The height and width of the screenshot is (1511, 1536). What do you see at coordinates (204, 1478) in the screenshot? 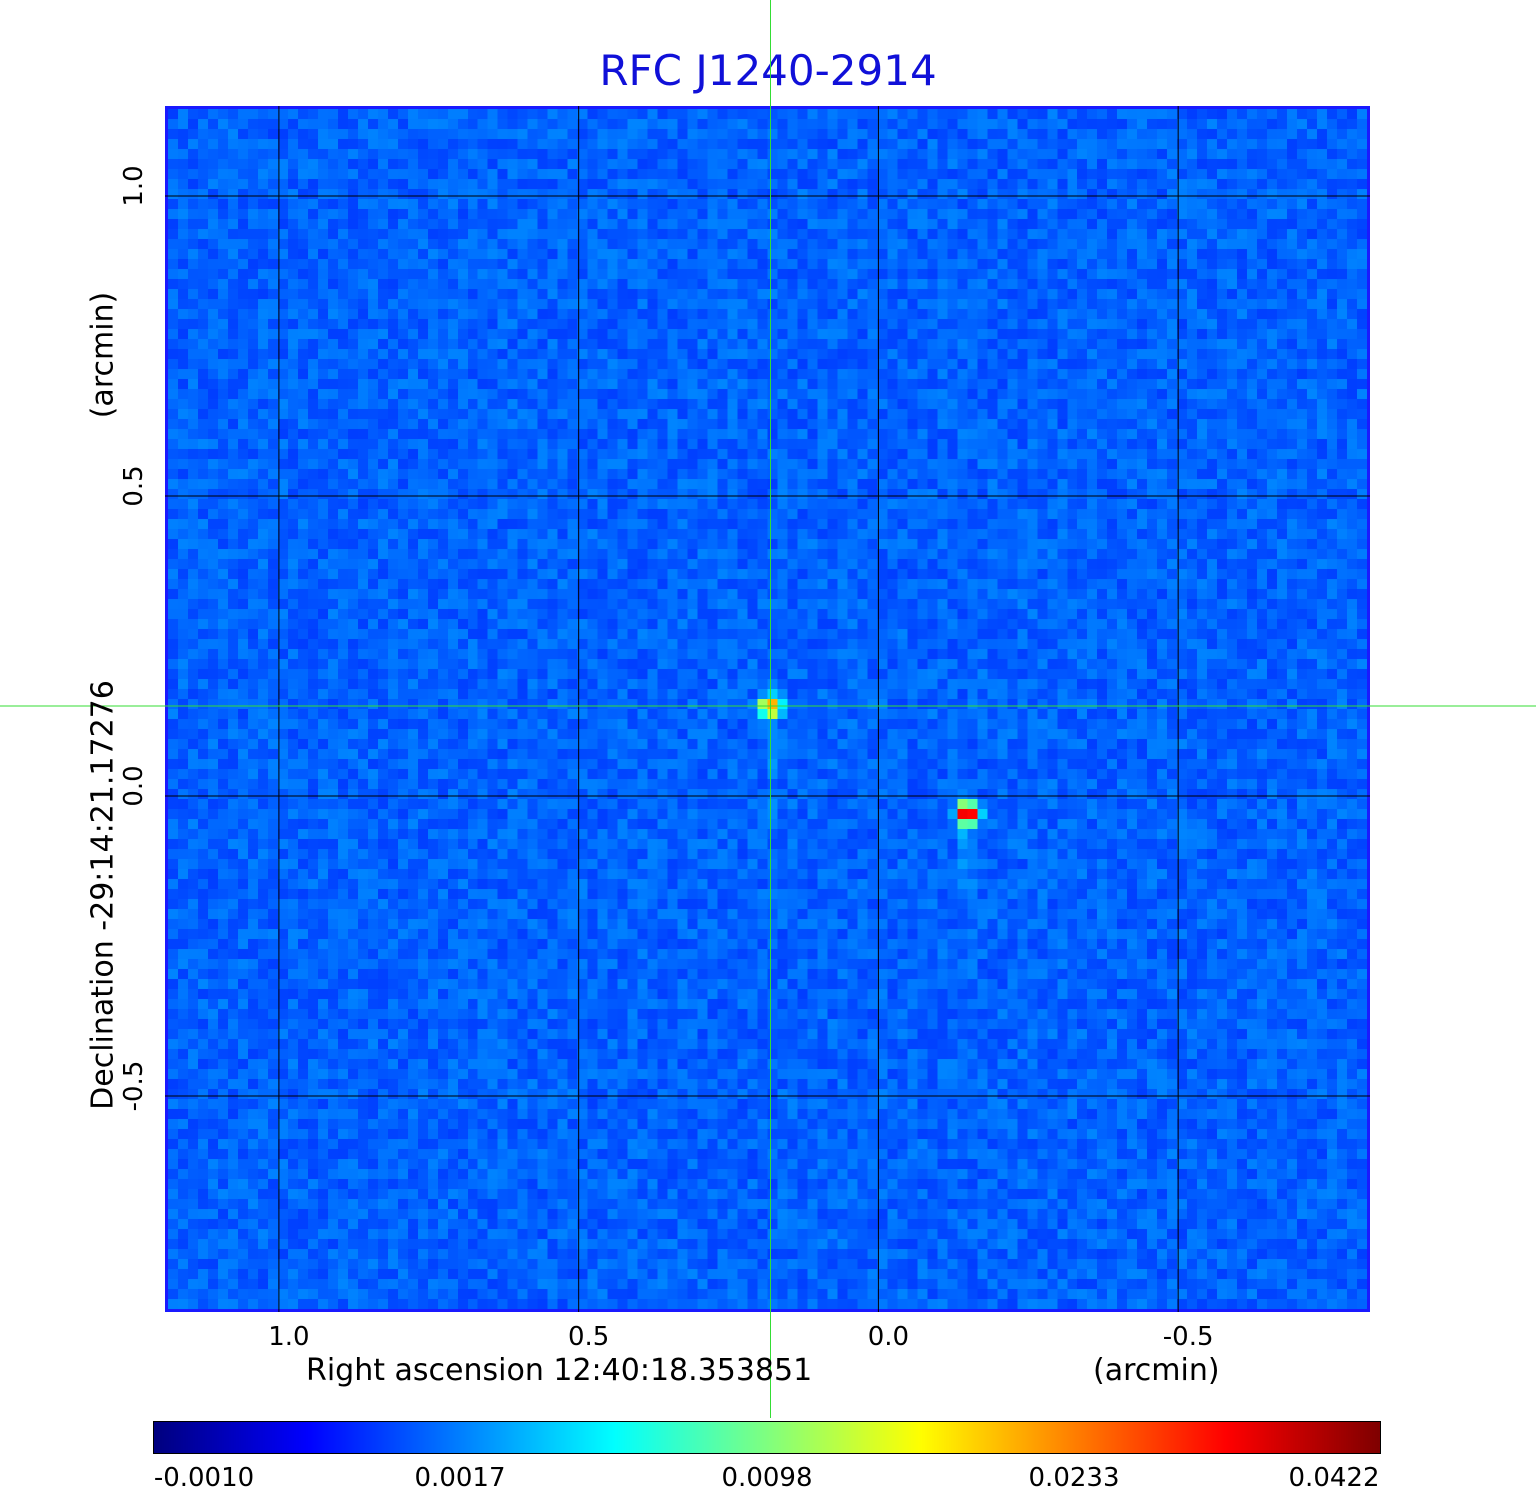
I see `colorbar-tick-label: -0.0010` at bounding box center [204, 1478].